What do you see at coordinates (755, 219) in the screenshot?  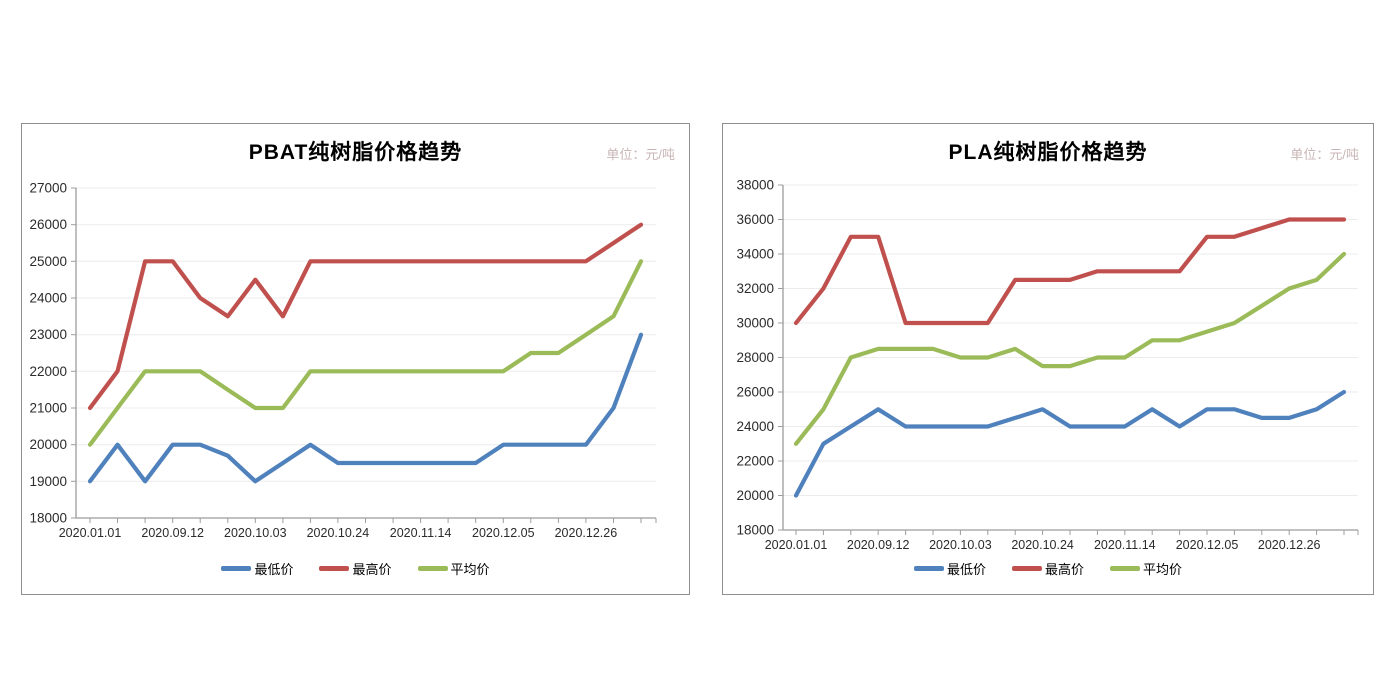 I see `y-tick-label: 36000` at bounding box center [755, 219].